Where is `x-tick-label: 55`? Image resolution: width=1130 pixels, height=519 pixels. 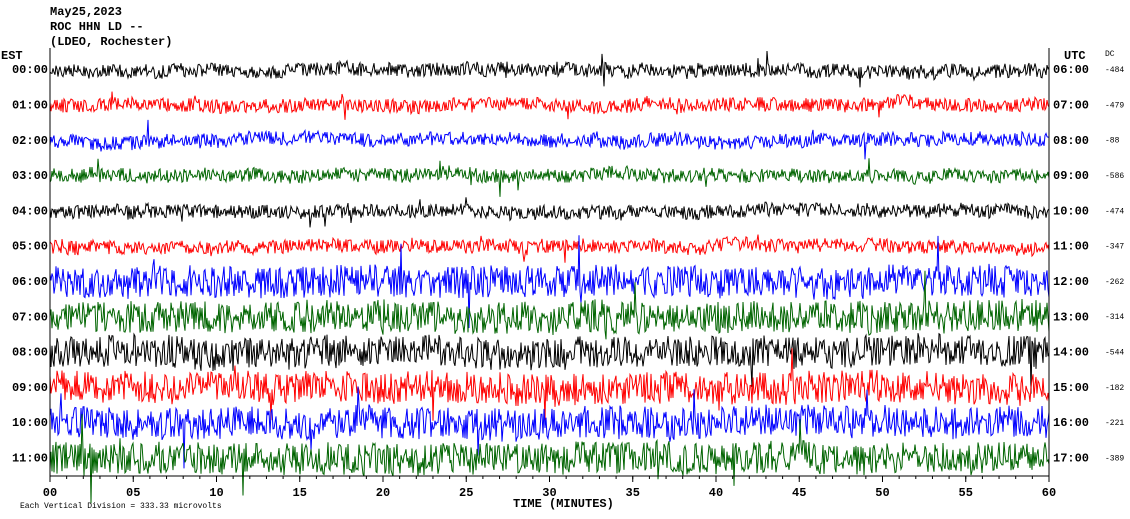
x-tick-label: 55 is located at coordinates (966, 493).